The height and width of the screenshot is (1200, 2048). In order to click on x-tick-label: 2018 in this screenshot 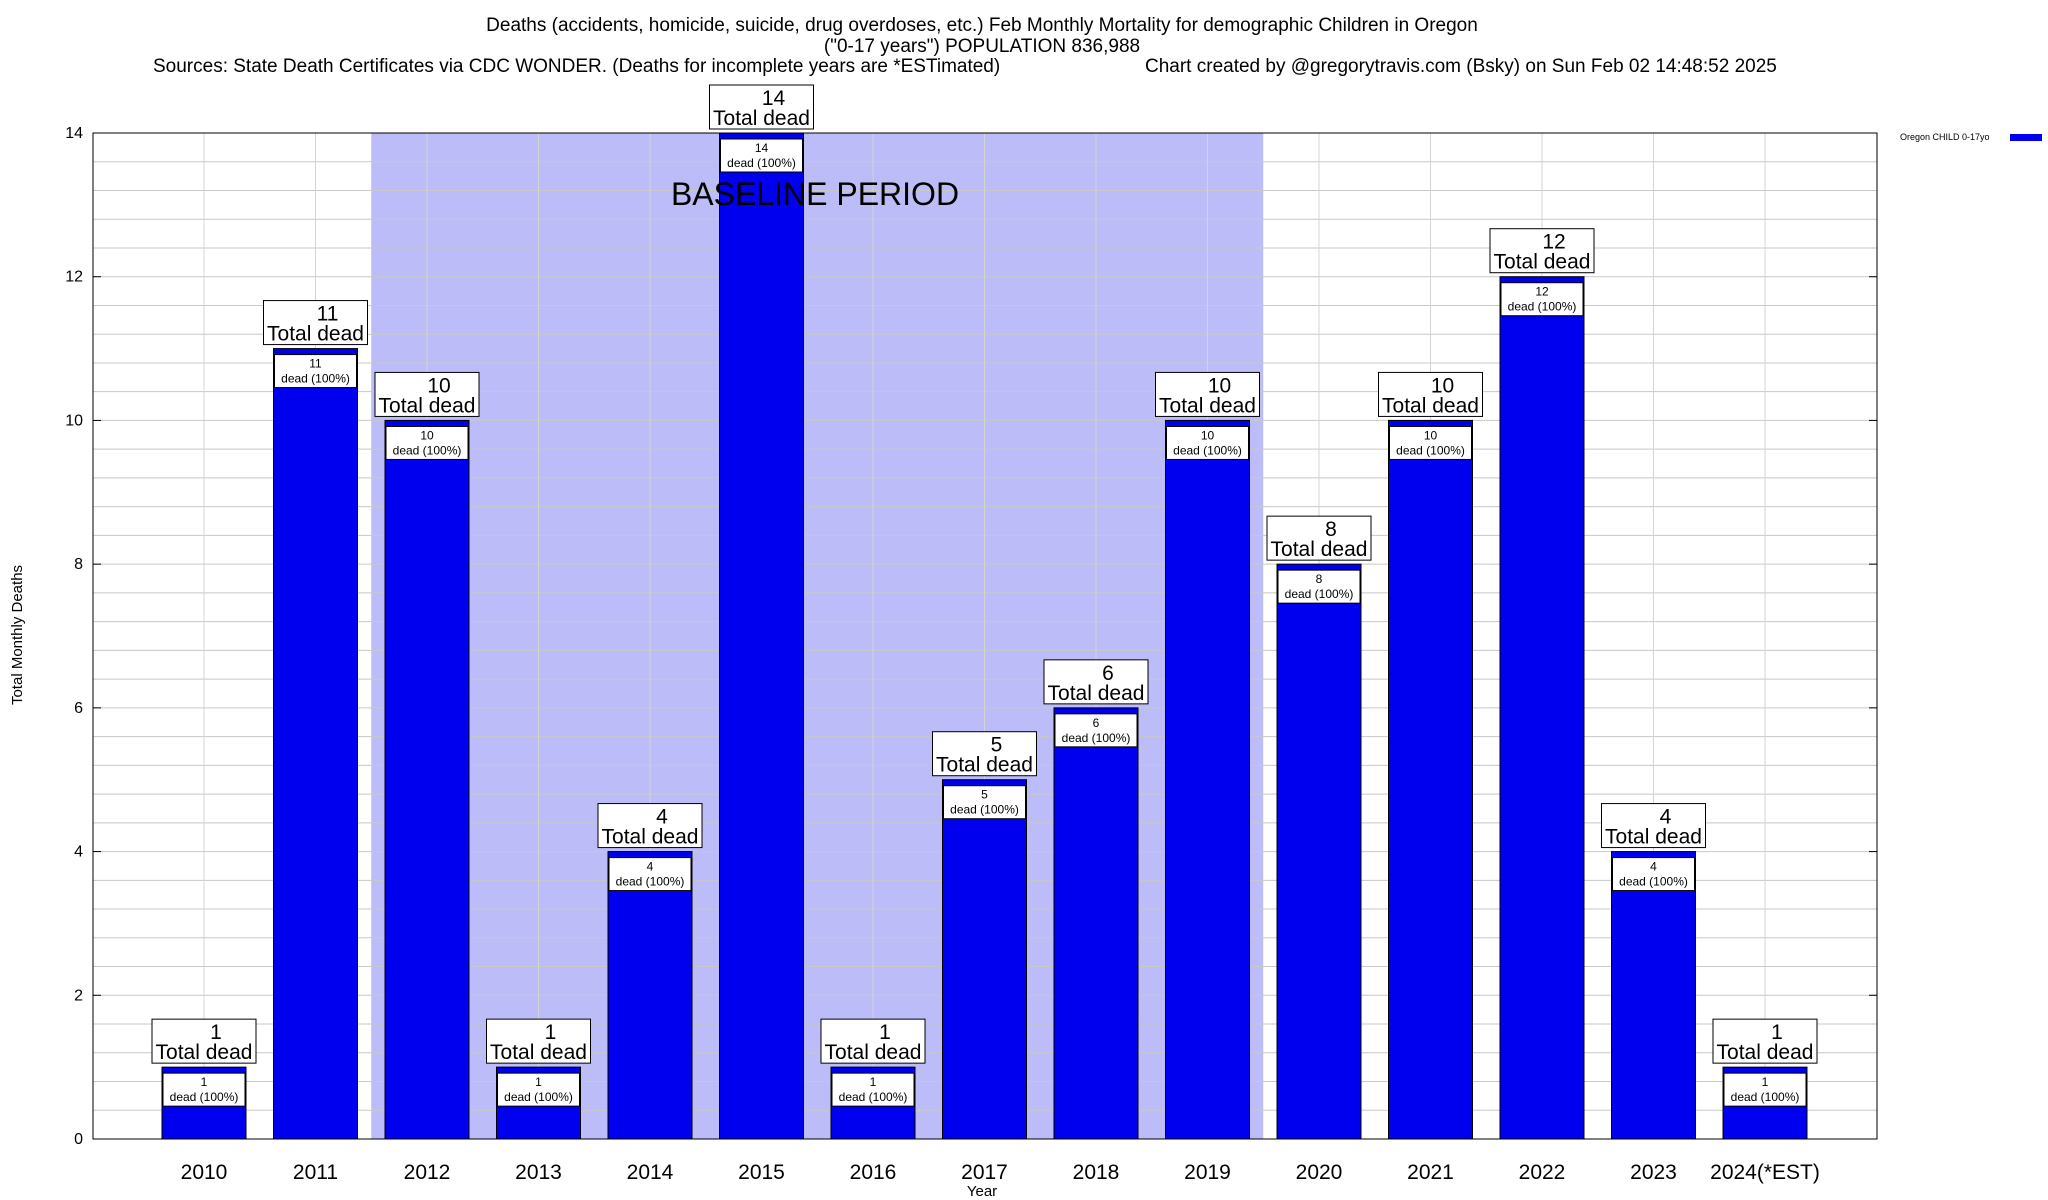, I will do `click(1096, 1172)`.